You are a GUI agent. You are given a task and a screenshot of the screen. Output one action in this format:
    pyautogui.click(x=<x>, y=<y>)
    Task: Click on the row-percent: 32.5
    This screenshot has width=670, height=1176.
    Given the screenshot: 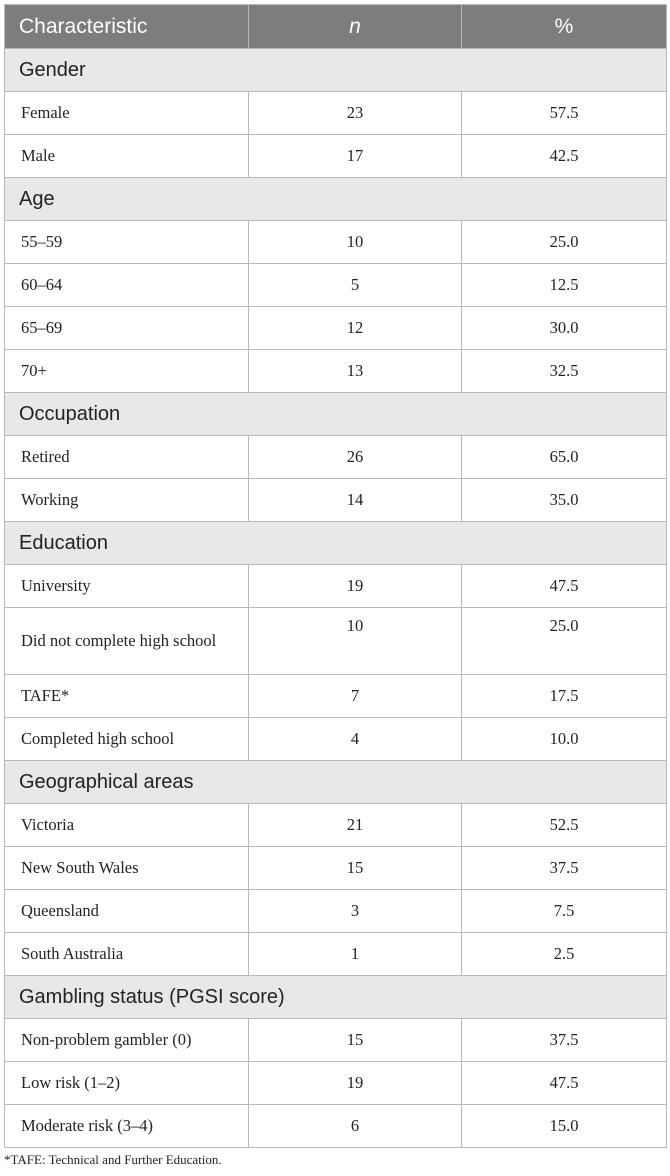 What is the action you would take?
    pyautogui.click(x=564, y=371)
    